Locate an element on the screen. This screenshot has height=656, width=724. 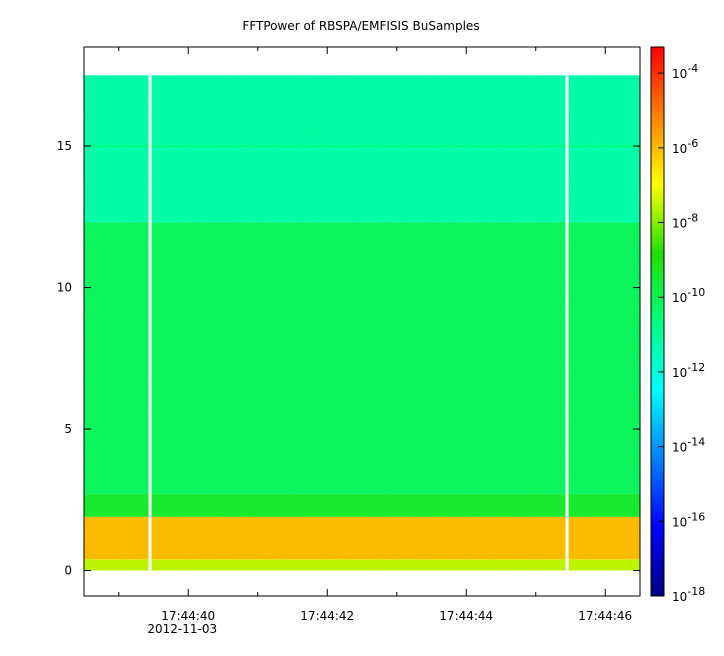
x-tick-label-2: 17:44:44 is located at coordinates (466, 616).